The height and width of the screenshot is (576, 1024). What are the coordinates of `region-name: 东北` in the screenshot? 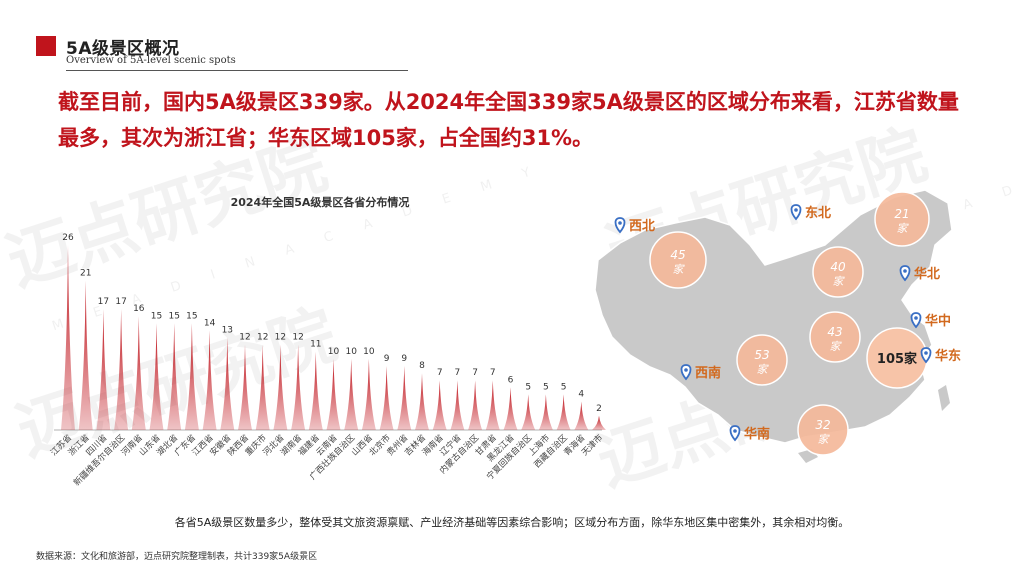 It's located at (818, 213).